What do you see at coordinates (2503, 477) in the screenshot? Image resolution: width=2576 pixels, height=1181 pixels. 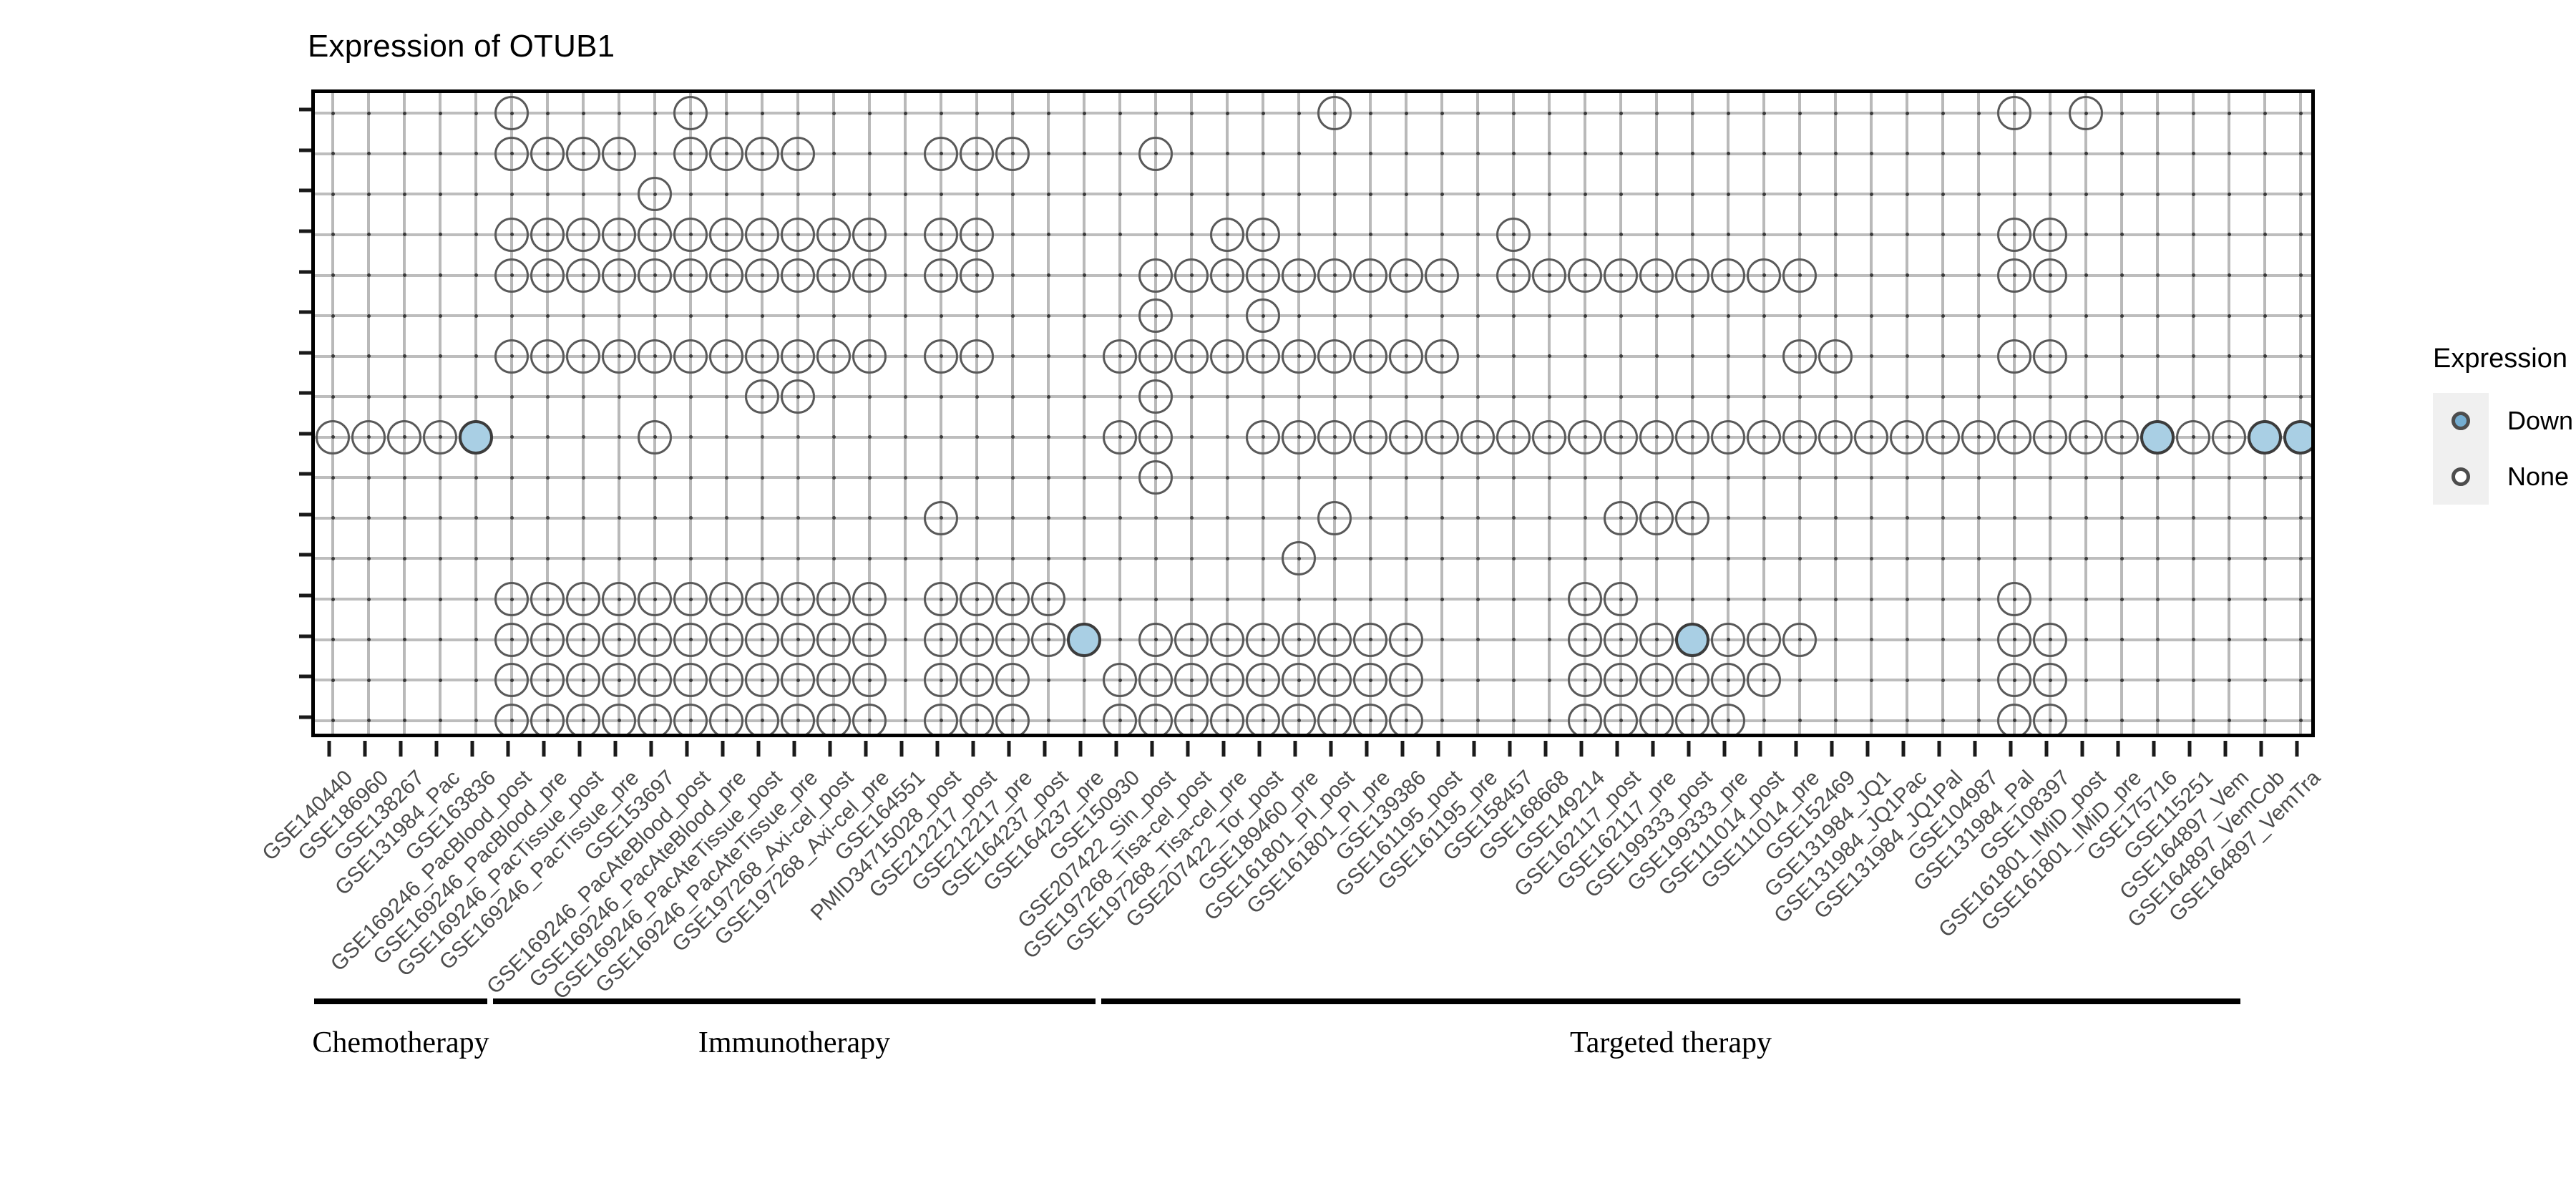 I see `legend-item: None` at bounding box center [2503, 477].